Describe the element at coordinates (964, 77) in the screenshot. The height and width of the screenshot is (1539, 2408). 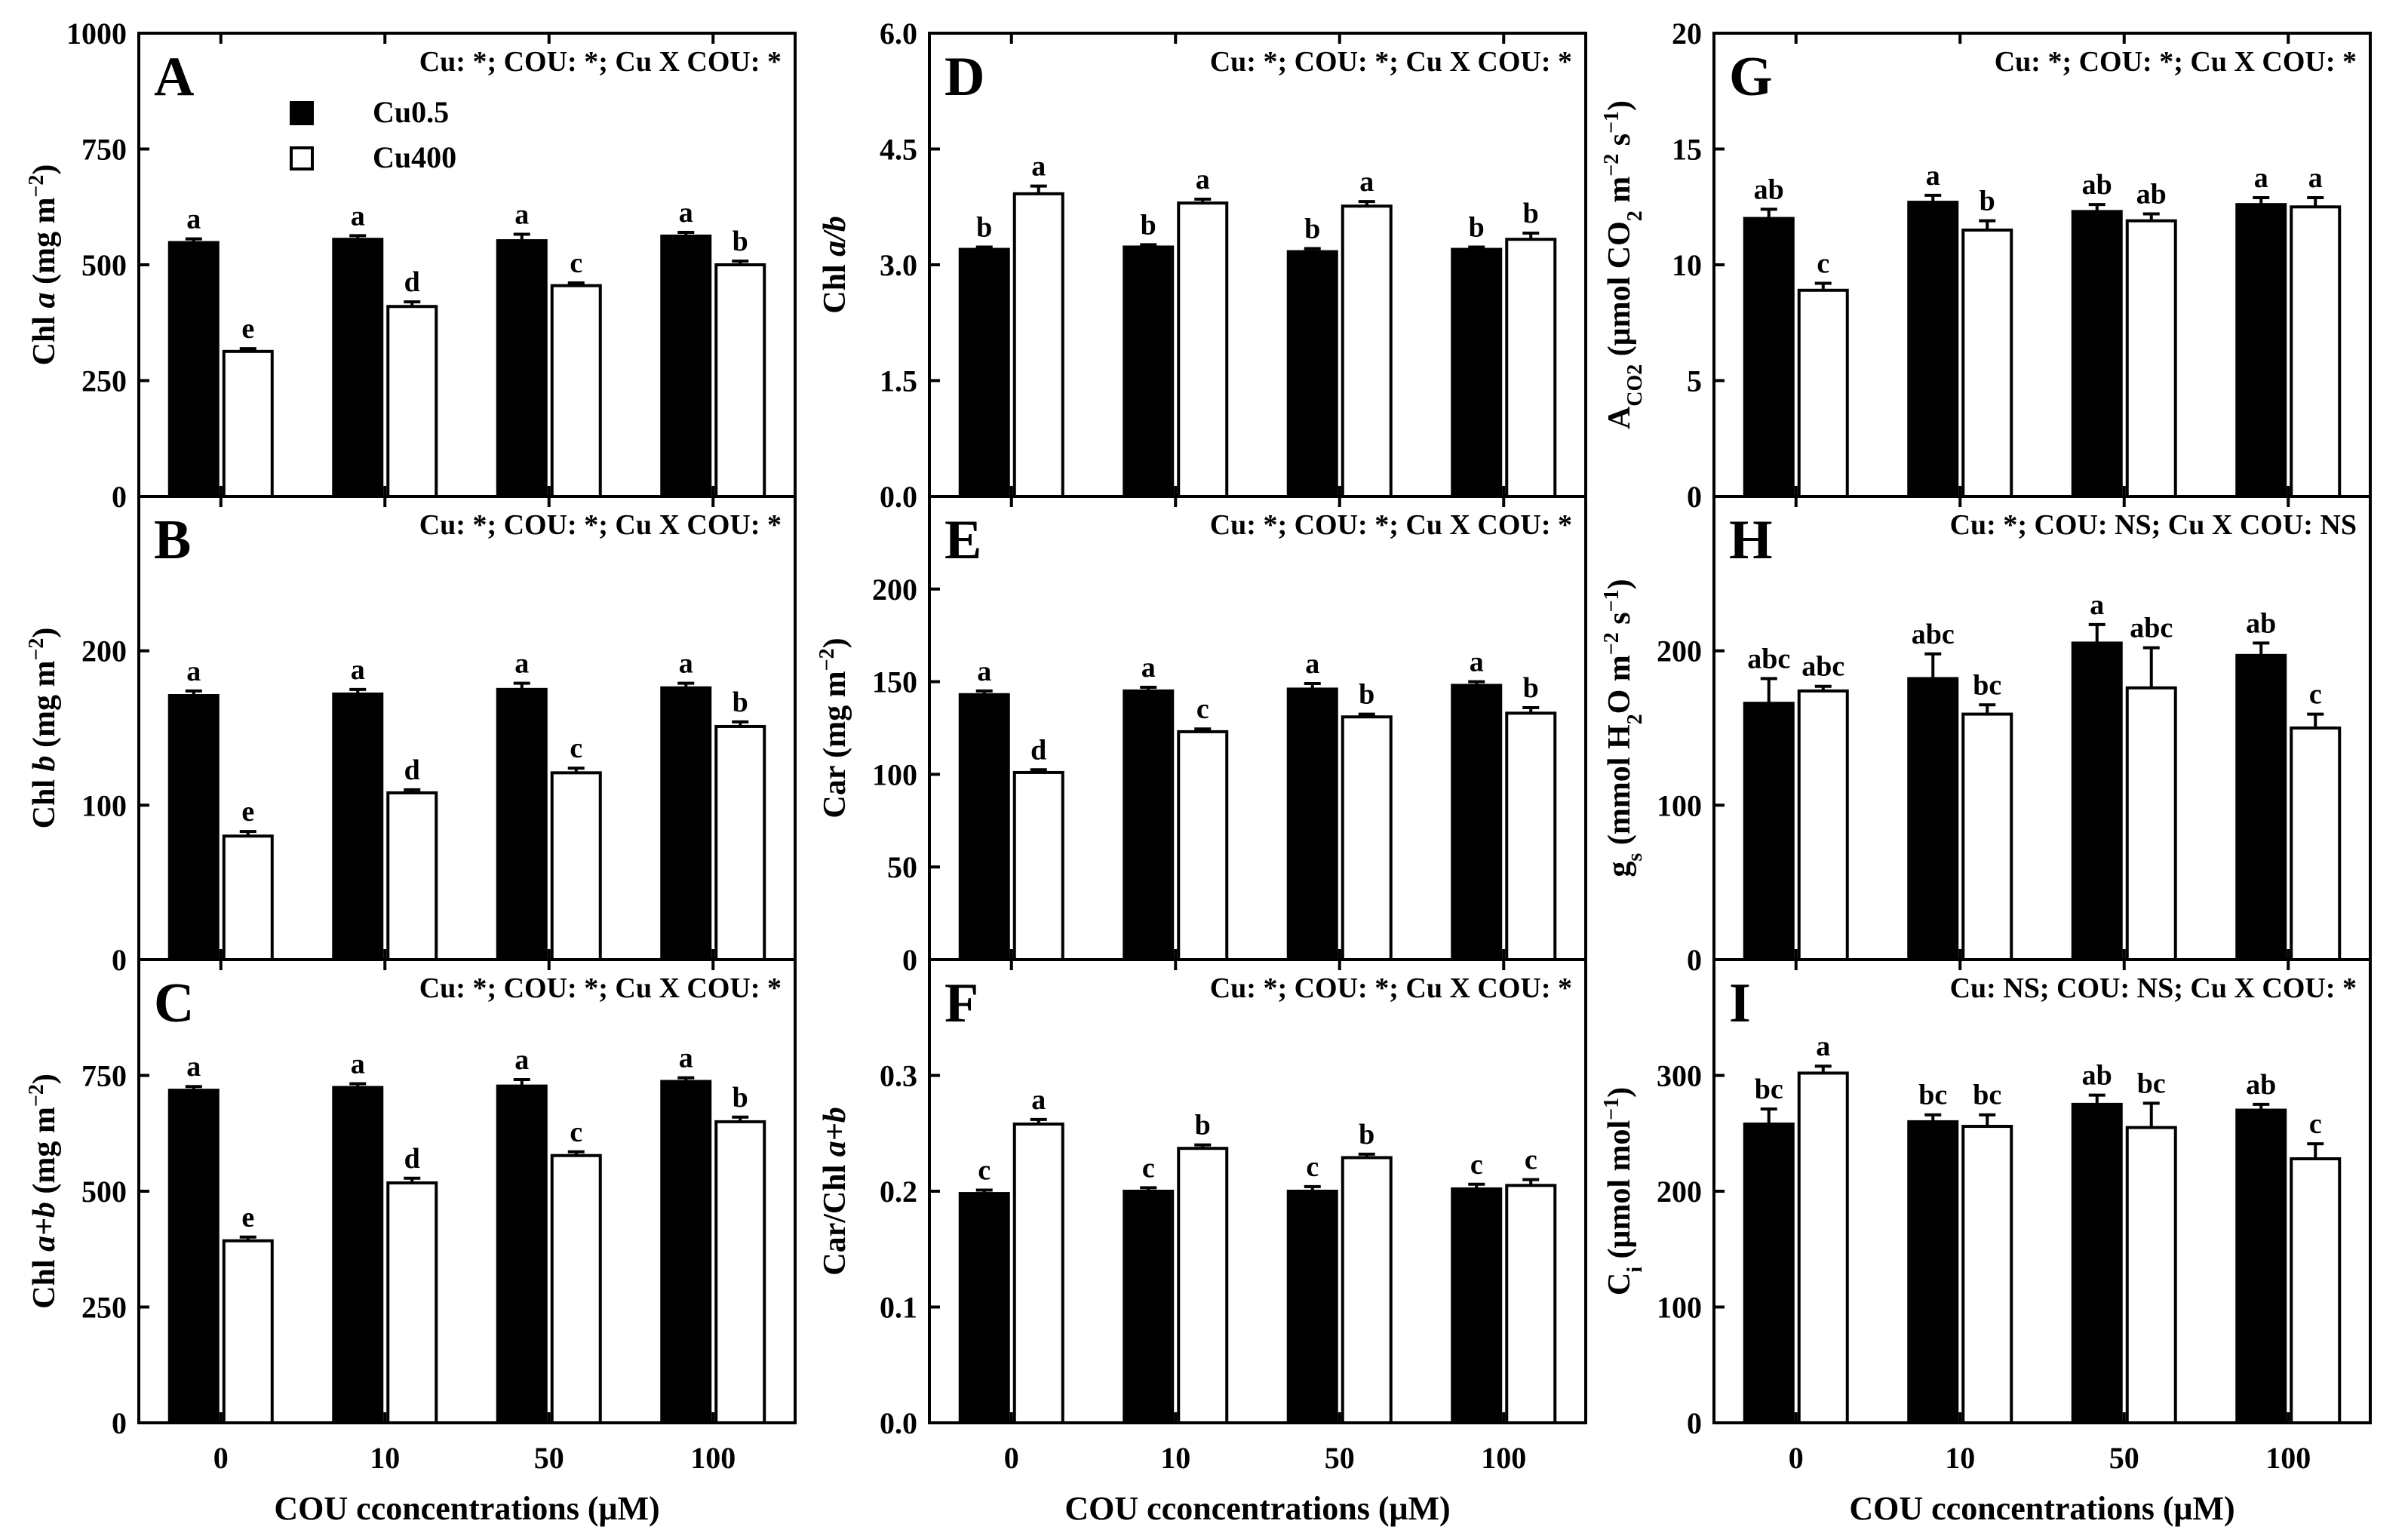
I see `panel-letter: D` at that location.